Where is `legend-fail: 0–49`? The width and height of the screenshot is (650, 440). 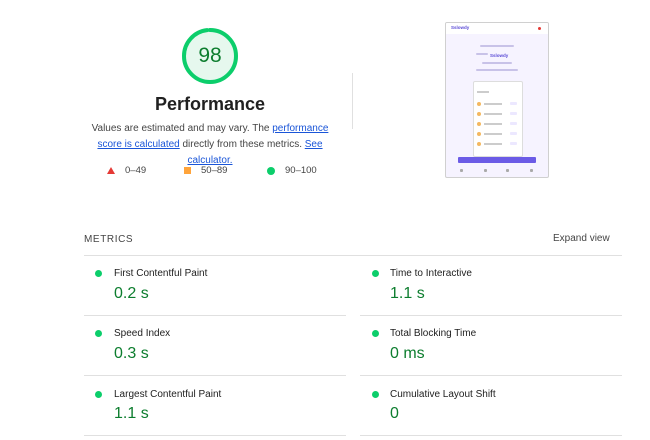
legend-fail: 0–49 is located at coordinates (126, 170).